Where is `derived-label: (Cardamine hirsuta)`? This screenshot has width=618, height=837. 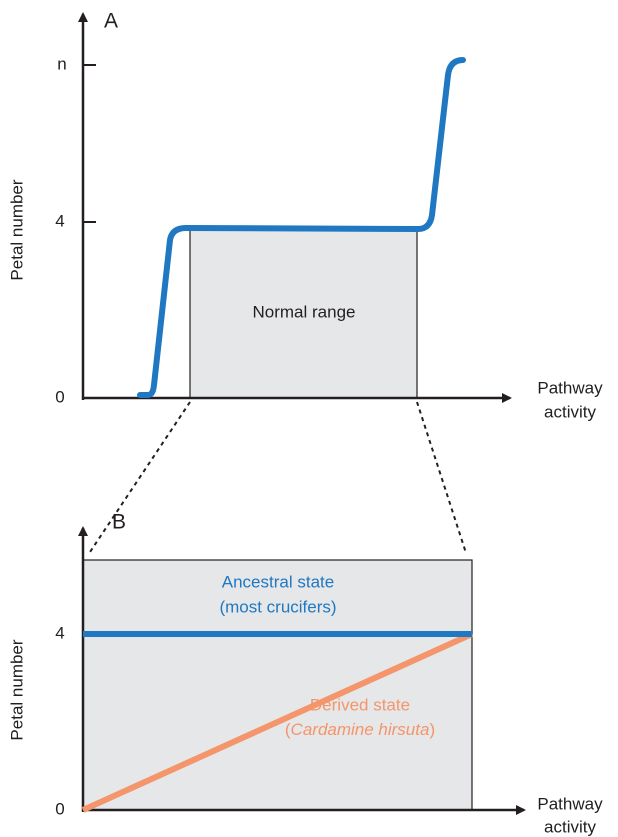 derived-label: (Cardamine hirsuta) is located at coordinates (360, 729).